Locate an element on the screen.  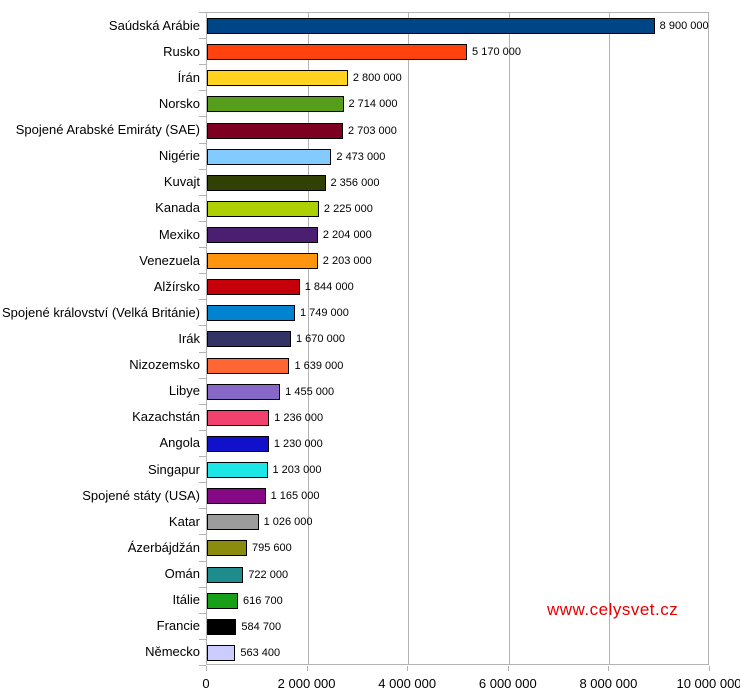
bar-row: 1 639 000 is located at coordinates (457, 366).